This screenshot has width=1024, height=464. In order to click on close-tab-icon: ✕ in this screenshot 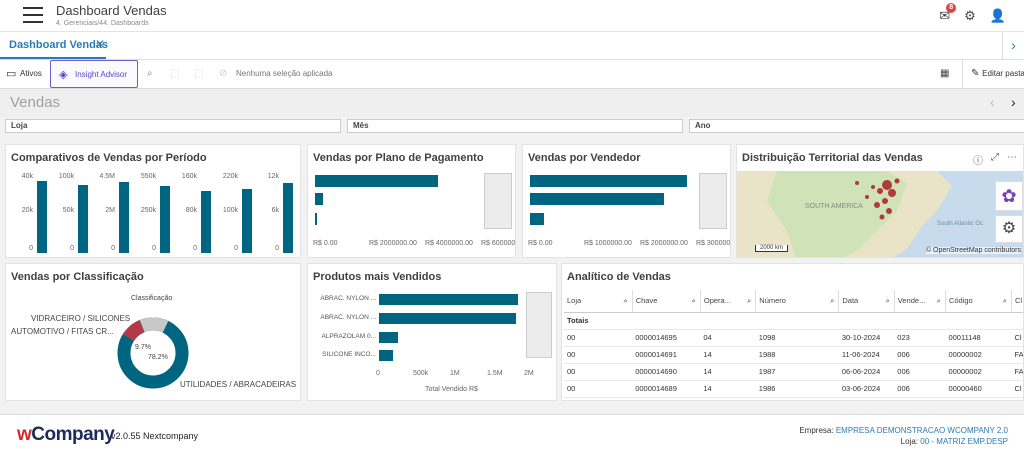, I will do `click(100, 44)`.